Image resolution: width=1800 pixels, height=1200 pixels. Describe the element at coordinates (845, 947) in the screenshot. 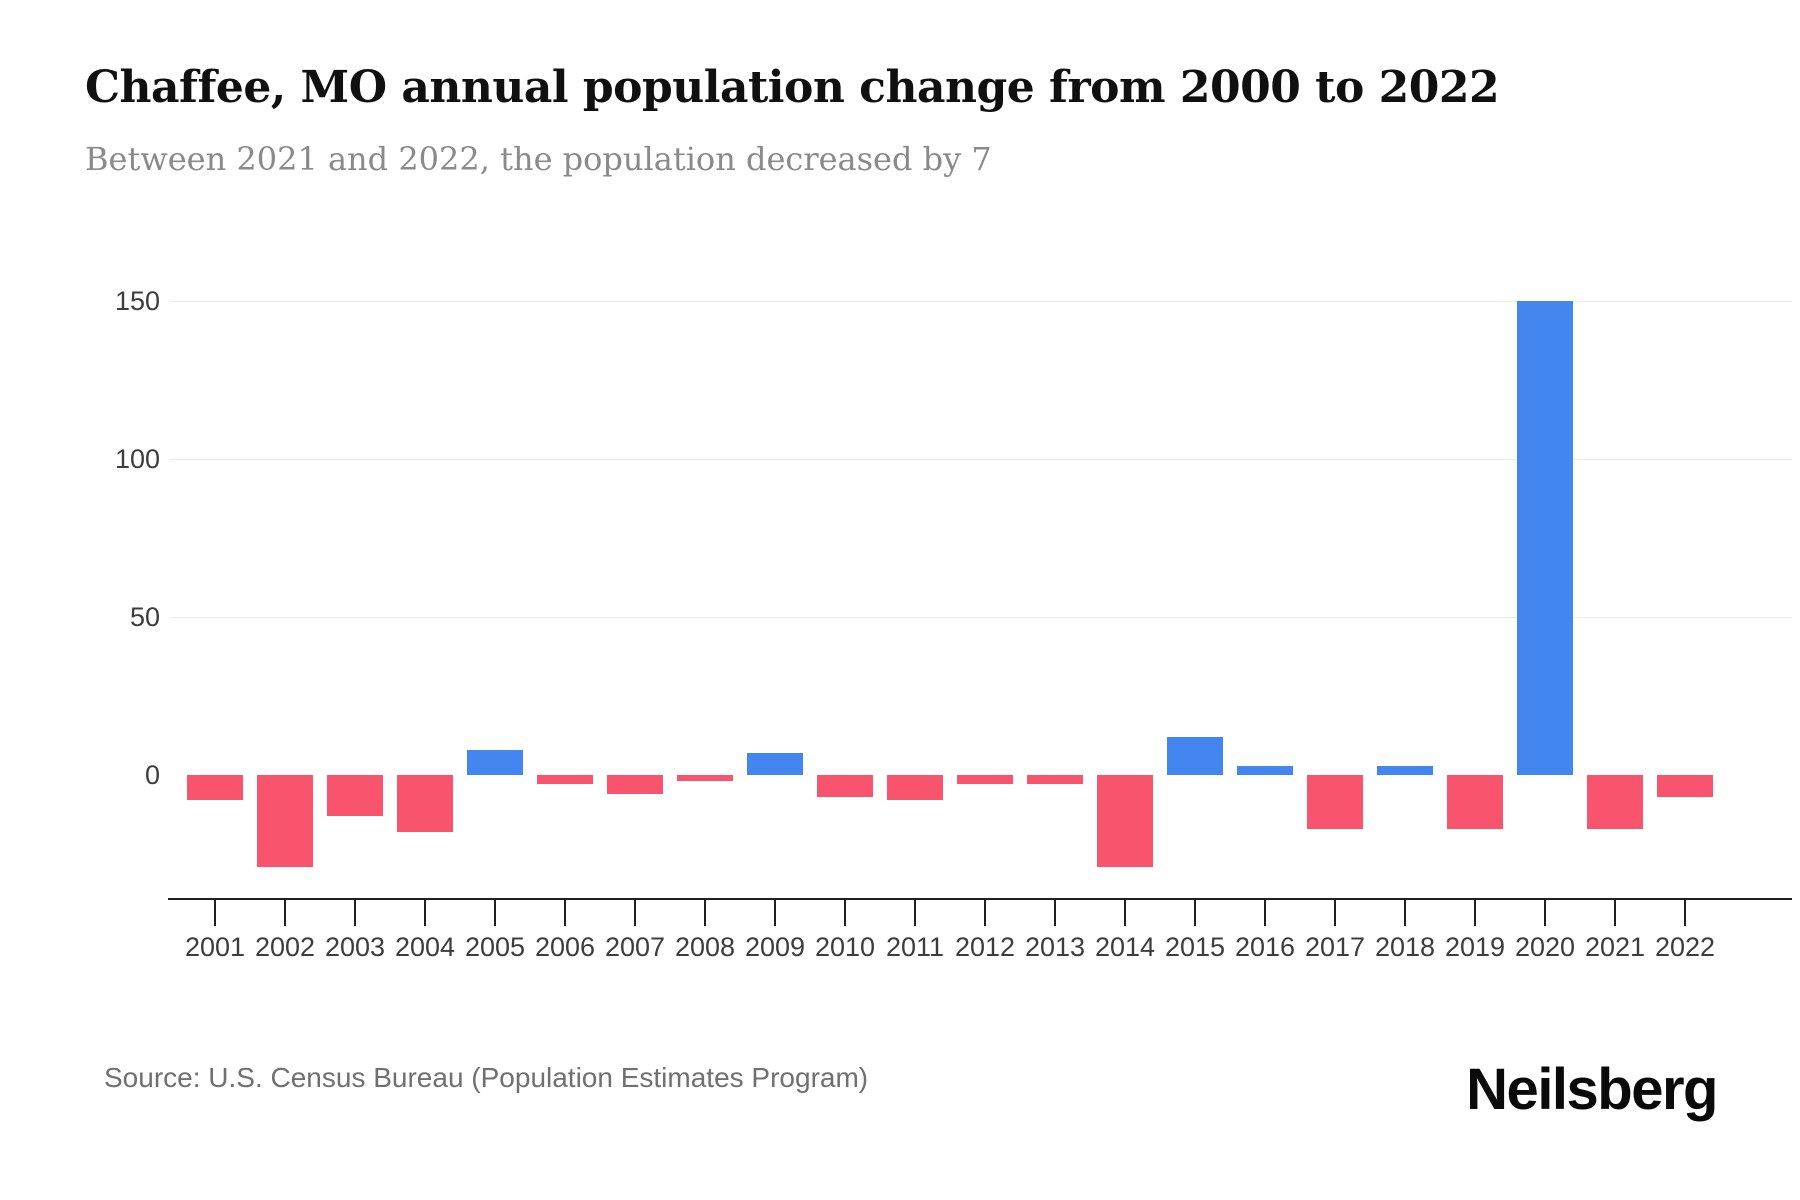

I see `x-axis-label-2010: 2010` at that location.